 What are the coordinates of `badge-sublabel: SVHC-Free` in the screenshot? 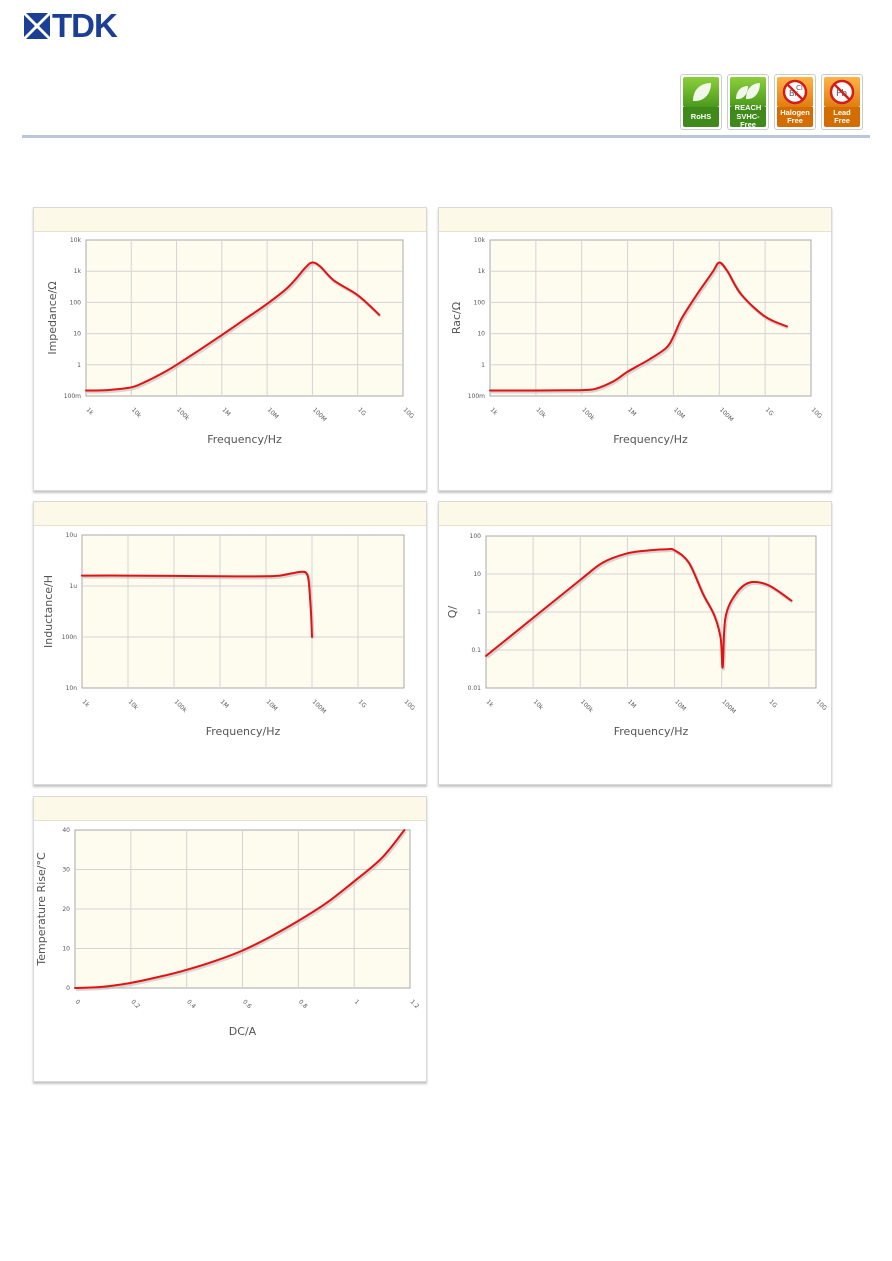 It's located at (748, 120).